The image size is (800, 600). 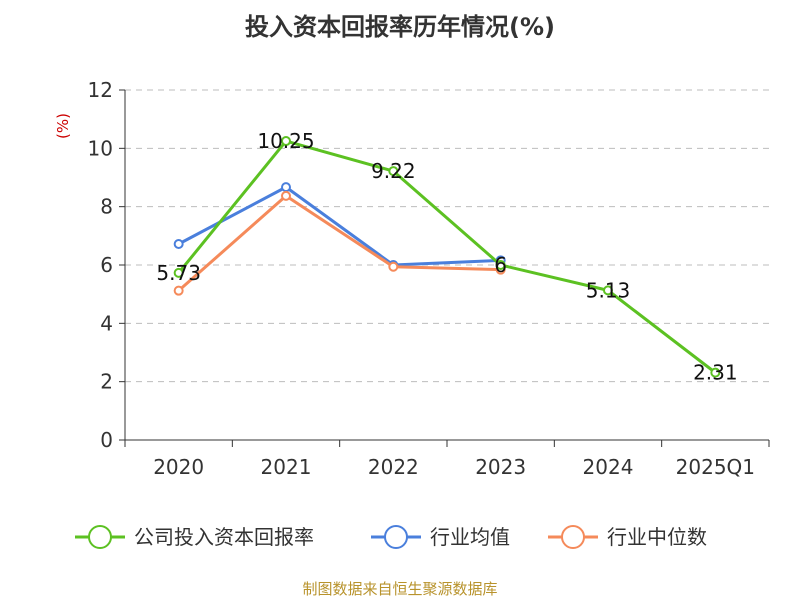 I want to click on legend-label: 公司投入资本回报率, so click(x=224, y=537).